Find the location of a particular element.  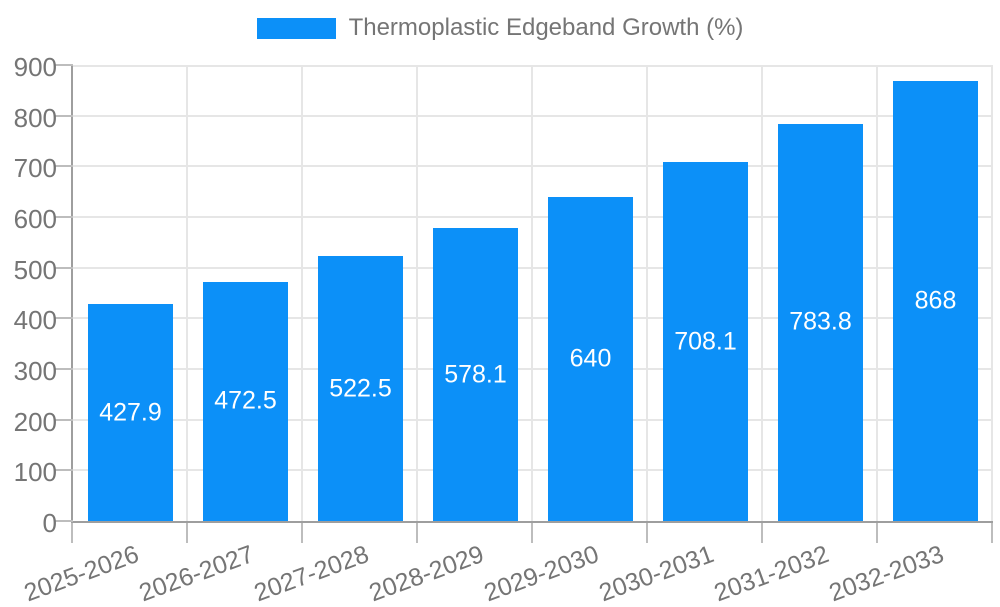

bar-value-label: 783.8 is located at coordinates (820, 321).